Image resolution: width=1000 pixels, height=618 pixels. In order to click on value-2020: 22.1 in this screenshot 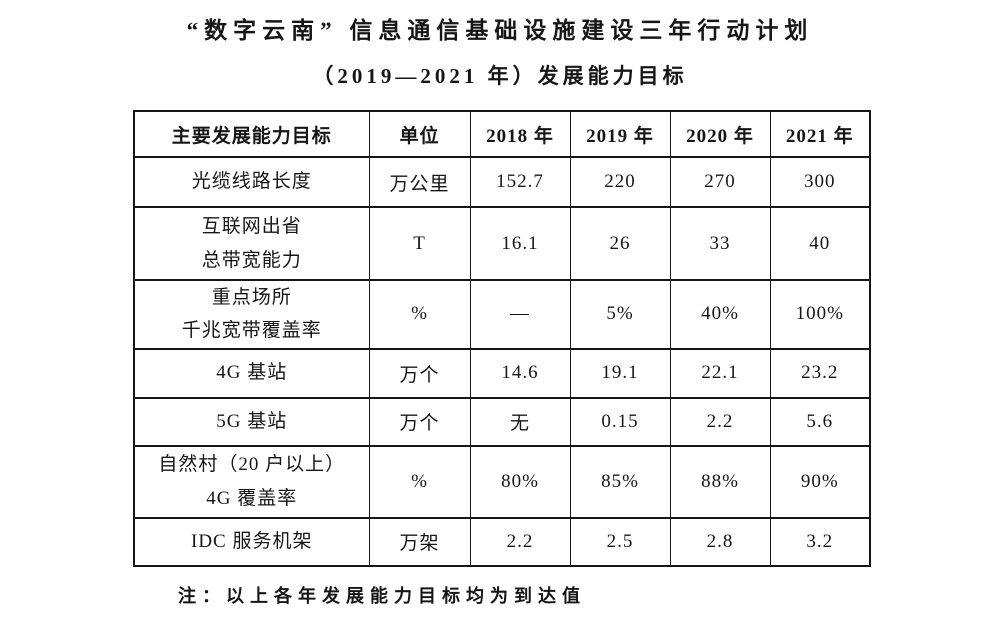, I will do `click(720, 373)`.